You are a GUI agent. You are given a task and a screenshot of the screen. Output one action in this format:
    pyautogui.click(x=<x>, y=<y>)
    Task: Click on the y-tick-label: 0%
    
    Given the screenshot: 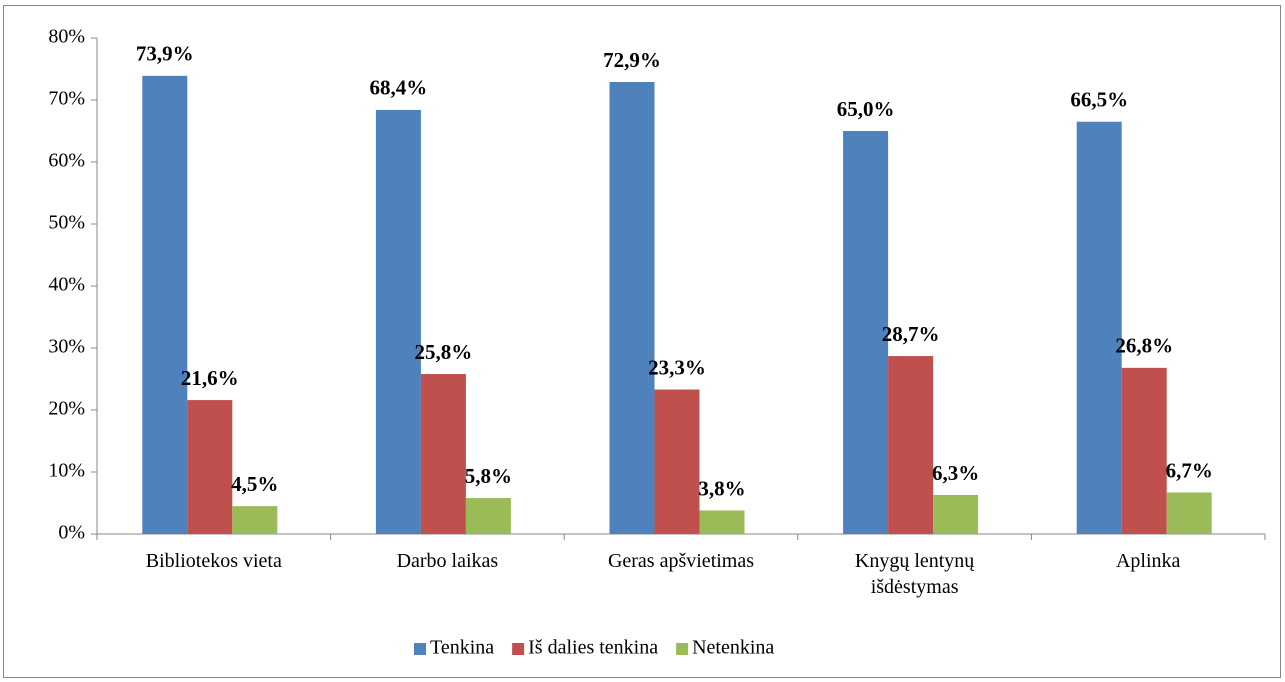 What is the action you would take?
    pyautogui.click(x=71, y=533)
    